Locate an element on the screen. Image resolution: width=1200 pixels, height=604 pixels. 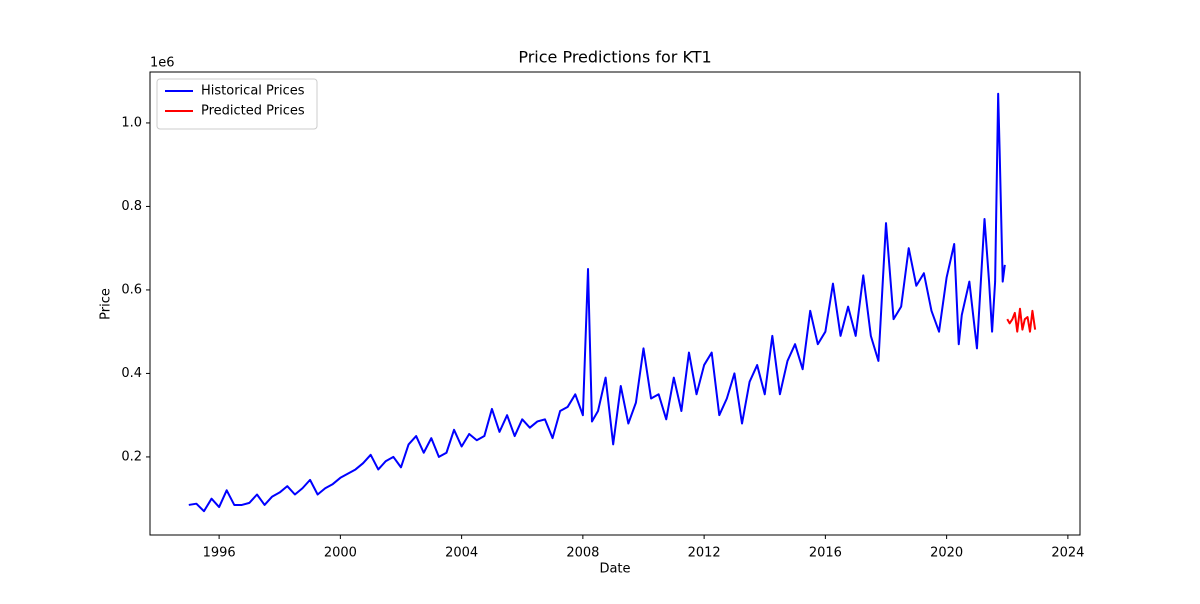
y-axis-label: Price is located at coordinates (106, 304).